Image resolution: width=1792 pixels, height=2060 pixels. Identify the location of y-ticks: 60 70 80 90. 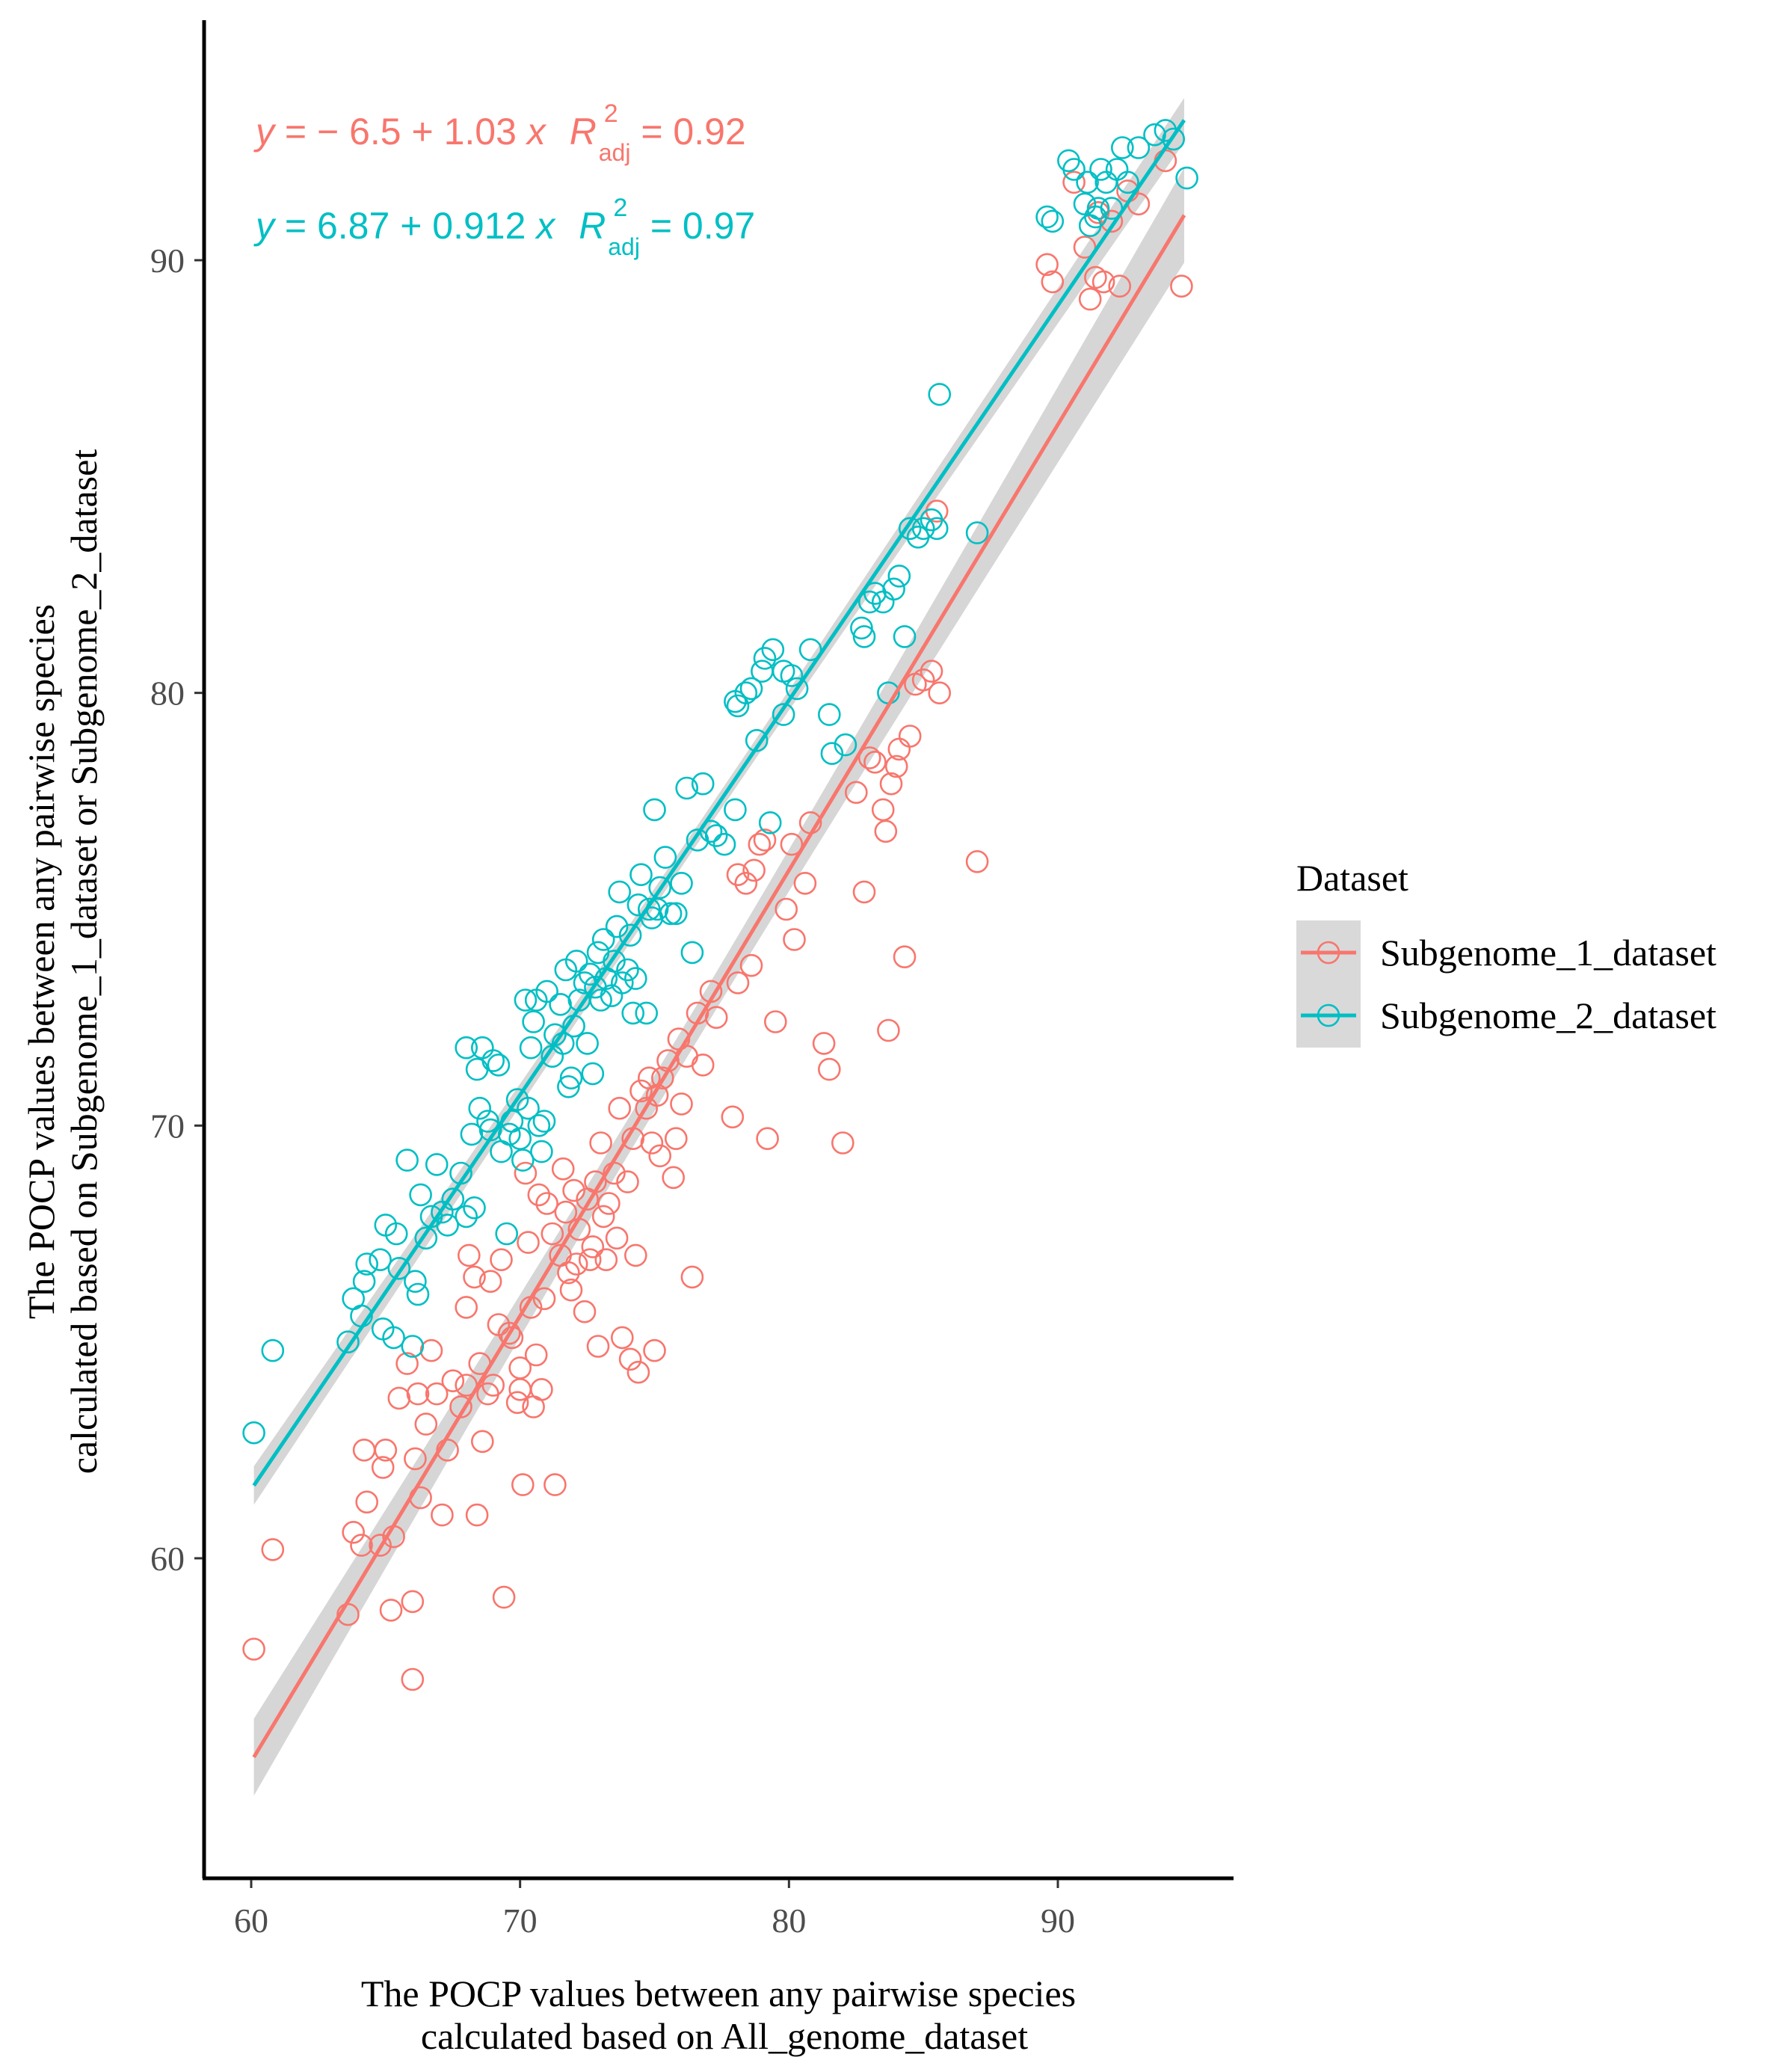
(177, 910).